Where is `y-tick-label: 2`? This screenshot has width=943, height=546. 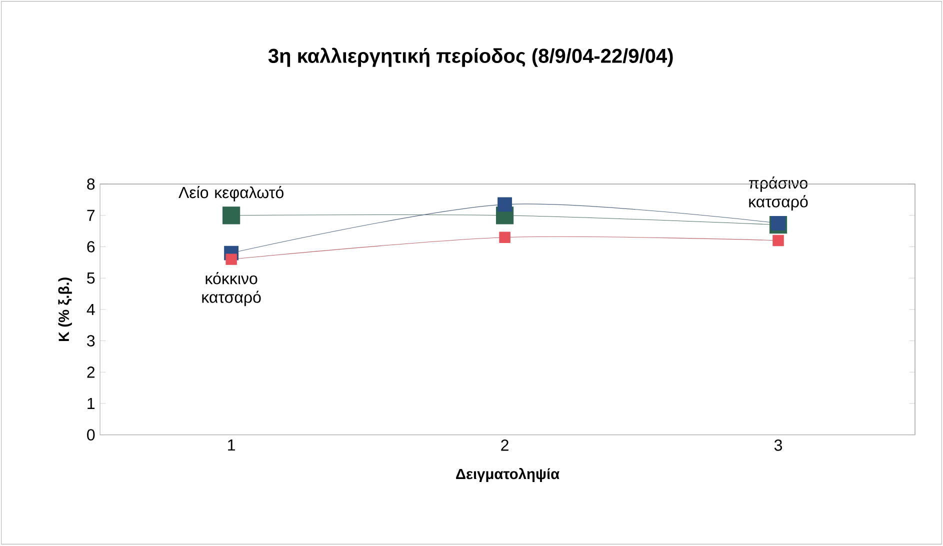
y-tick-label: 2 is located at coordinates (91, 372).